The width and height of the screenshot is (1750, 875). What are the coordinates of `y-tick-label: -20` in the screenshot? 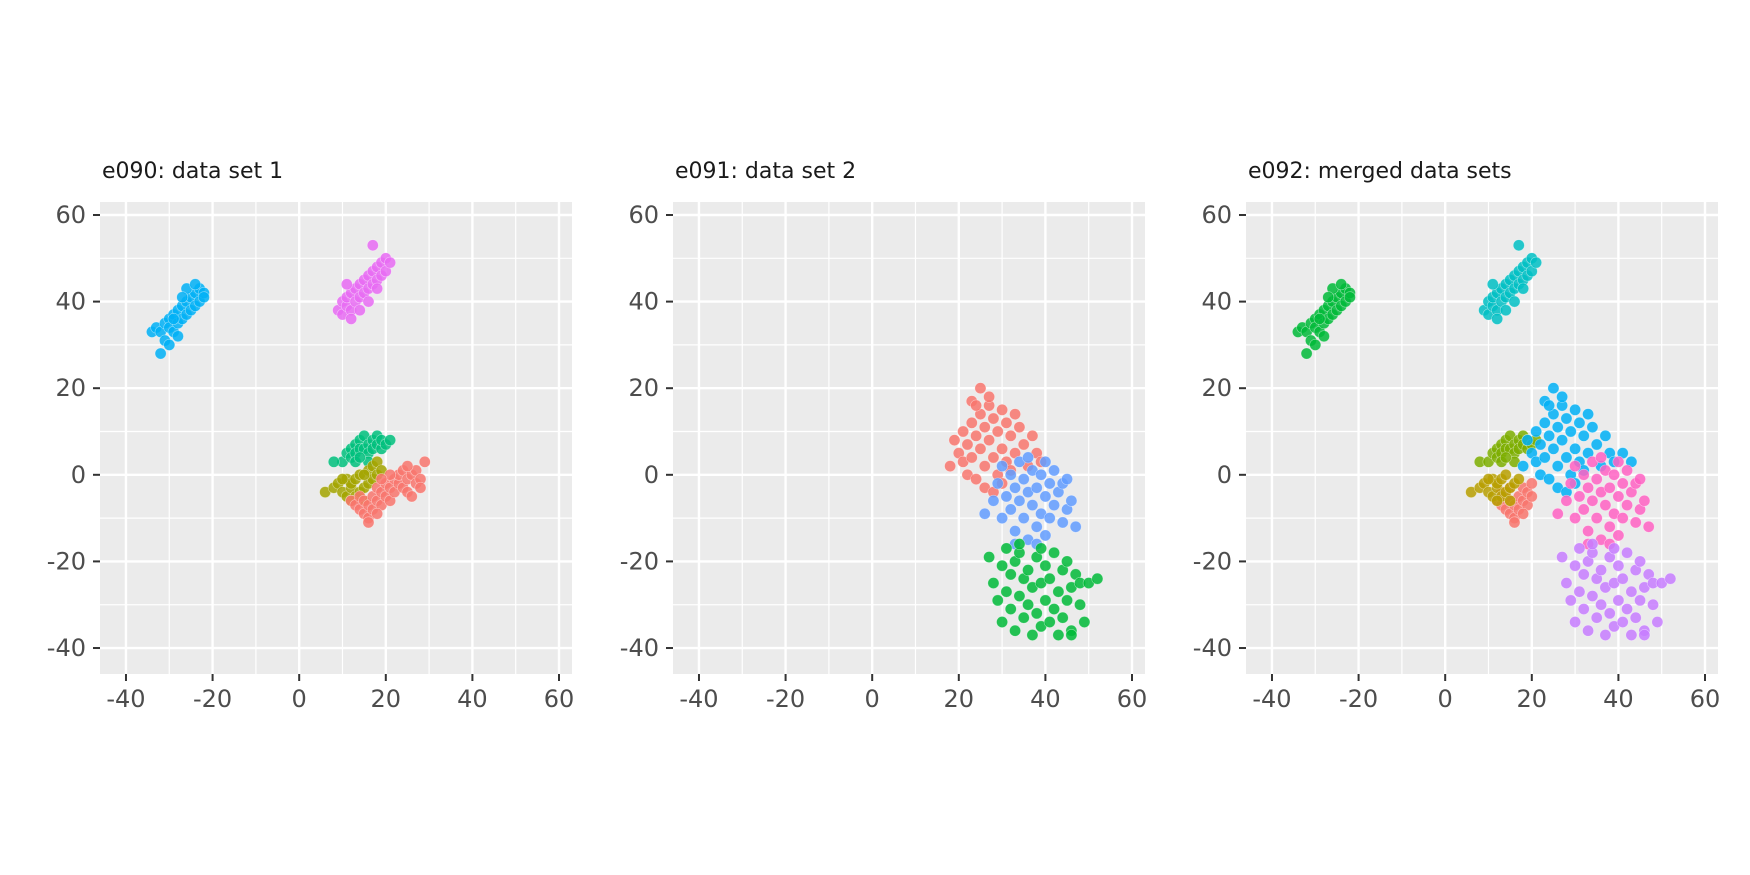 It's located at (66, 561).